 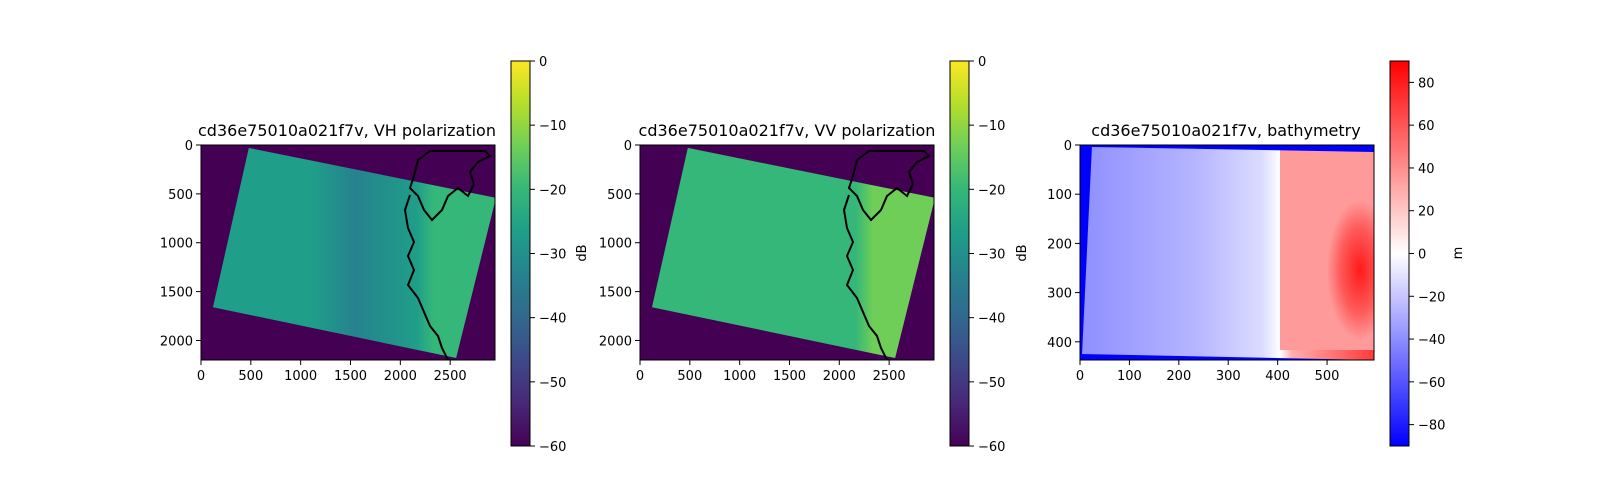 I want to click on panel-vv-colorbar-ticks: 0 −10 −20 −30 −40 −50 −60, so click(x=987, y=255).